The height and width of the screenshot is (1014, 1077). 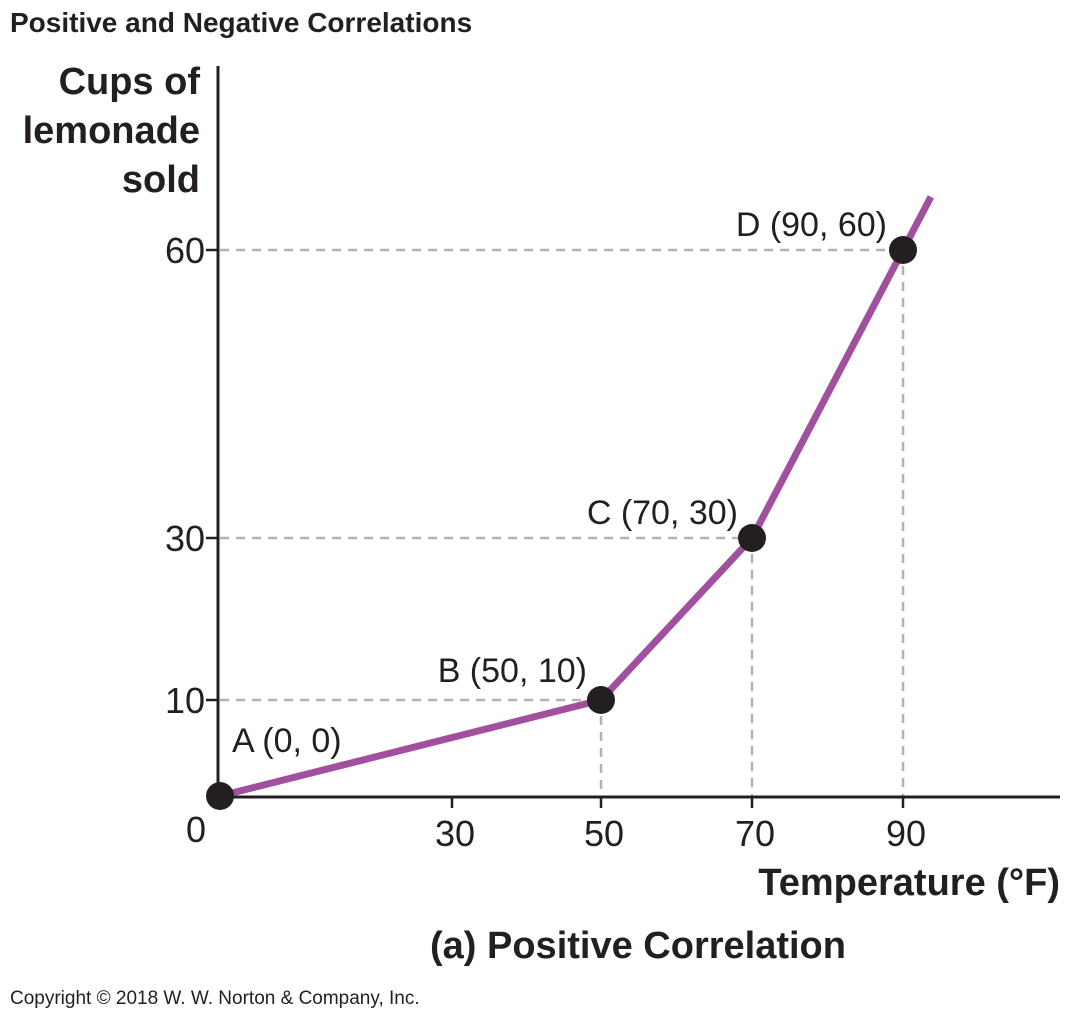 What do you see at coordinates (906, 833) in the screenshot?
I see `x-tick-label: 90` at bounding box center [906, 833].